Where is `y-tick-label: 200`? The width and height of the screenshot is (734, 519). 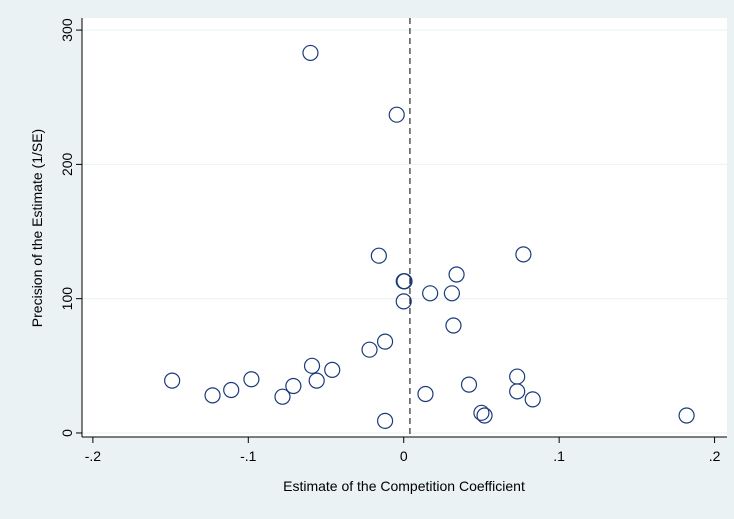 y-tick-label: 200 is located at coordinates (67, 164).